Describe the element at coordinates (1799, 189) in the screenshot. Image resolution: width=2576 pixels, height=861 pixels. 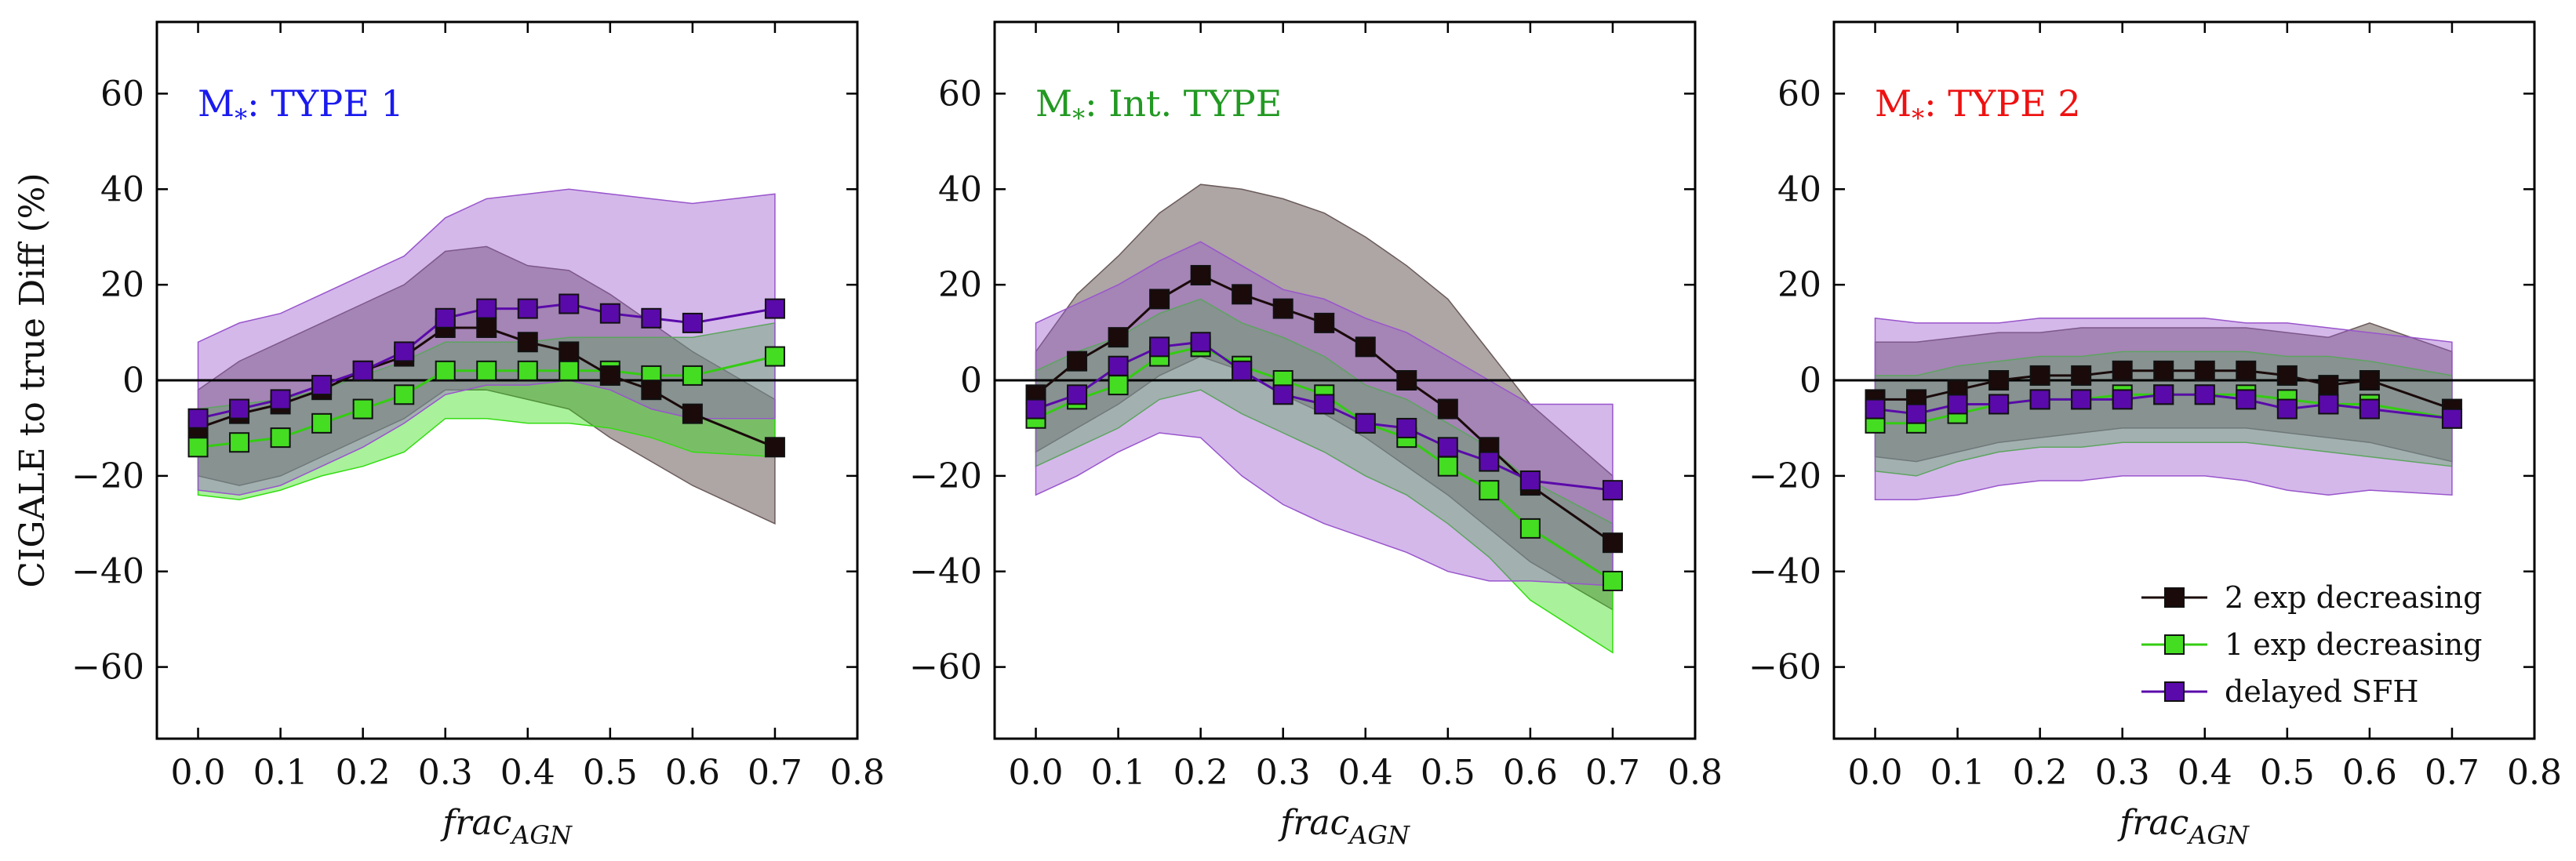
I see `y-tick-label: 40` at that location.